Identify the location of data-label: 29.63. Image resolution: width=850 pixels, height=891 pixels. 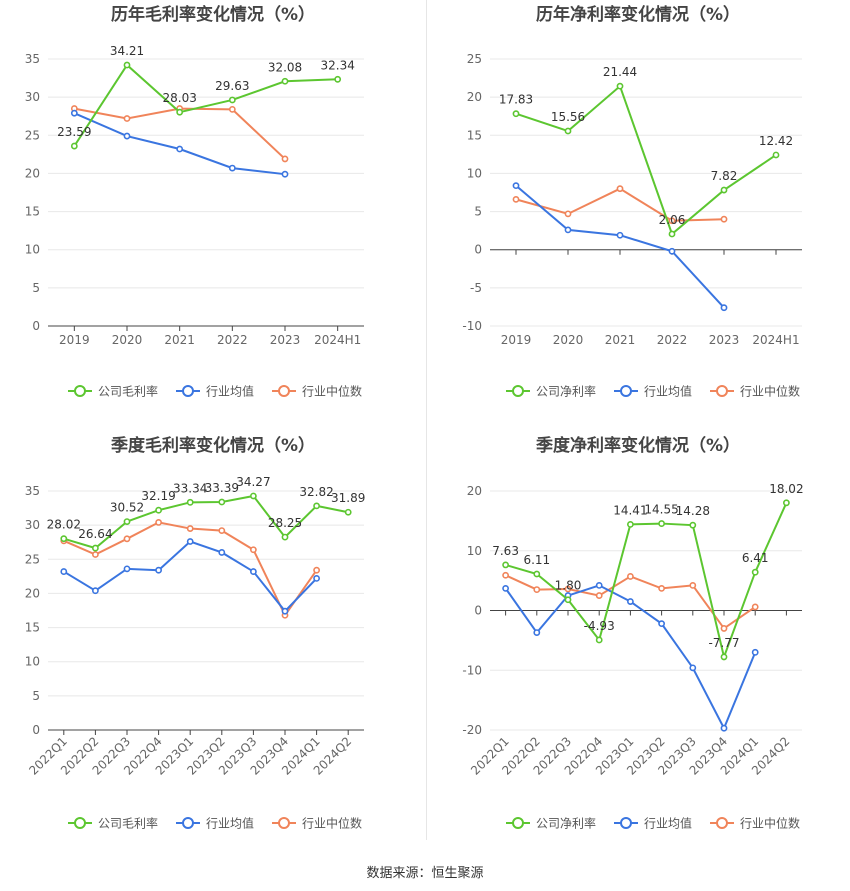
(232, 86).